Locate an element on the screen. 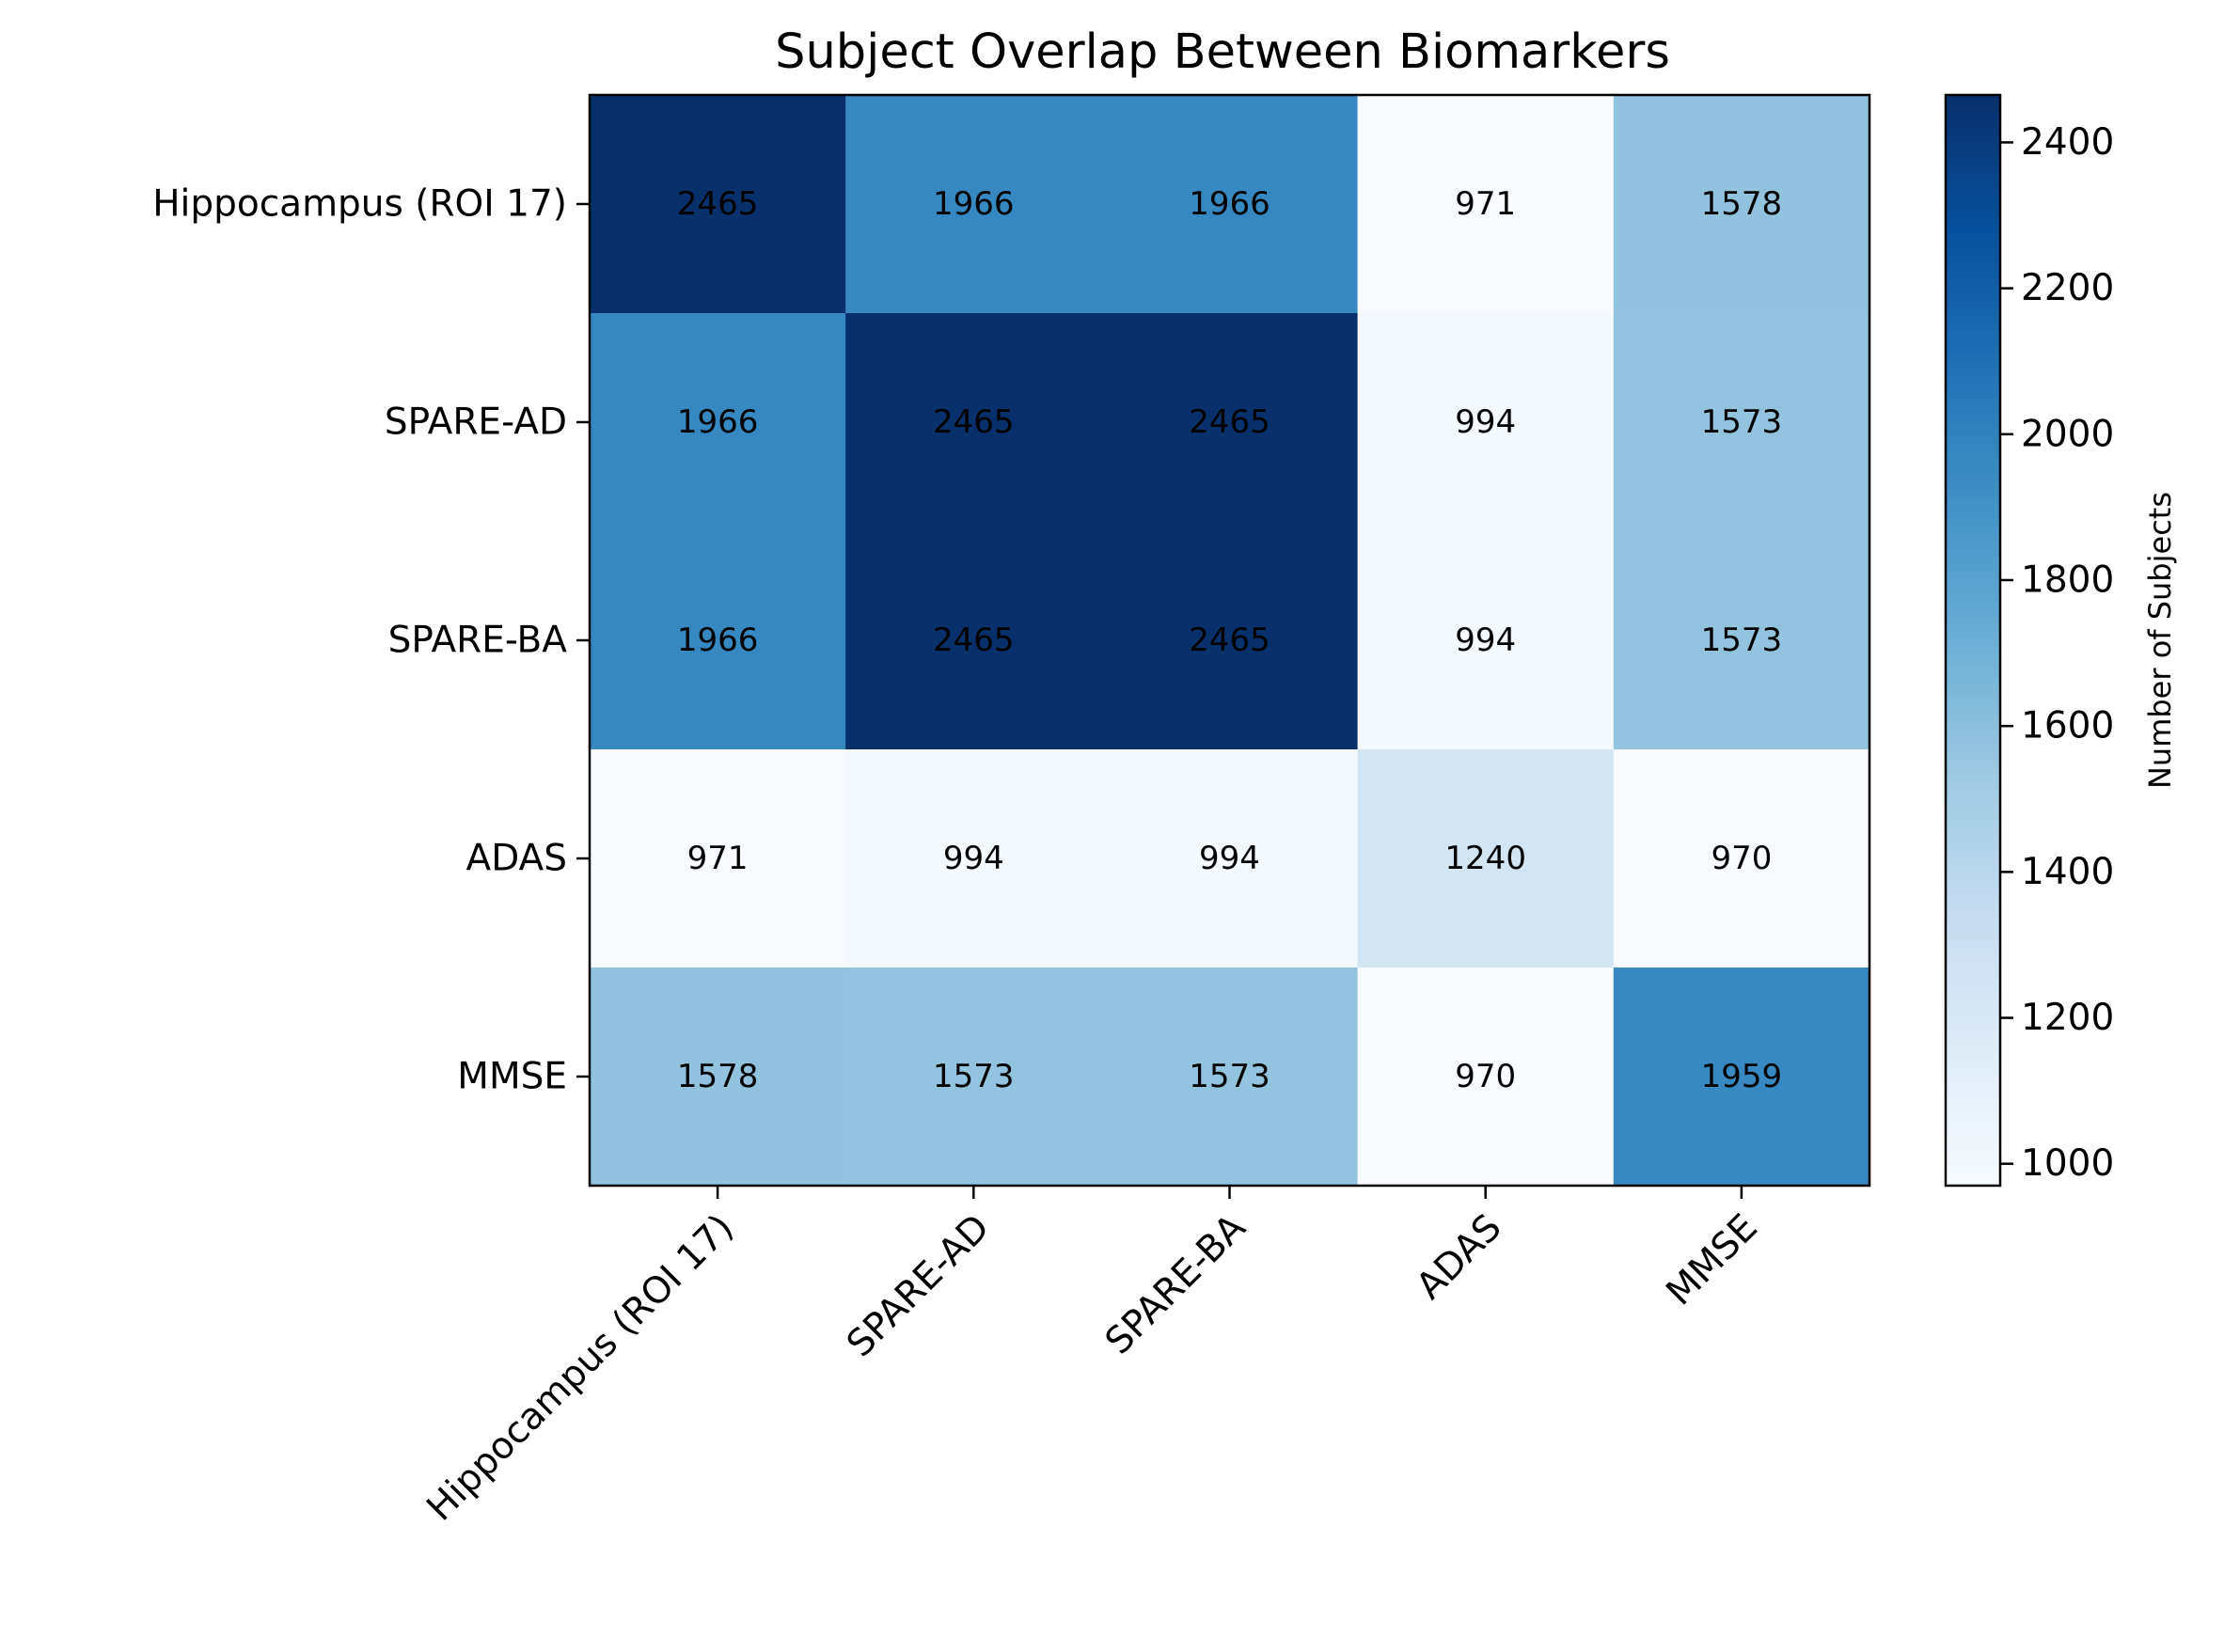  colorbar-label: Number of Subjects is located at coordinates (2160, 641).